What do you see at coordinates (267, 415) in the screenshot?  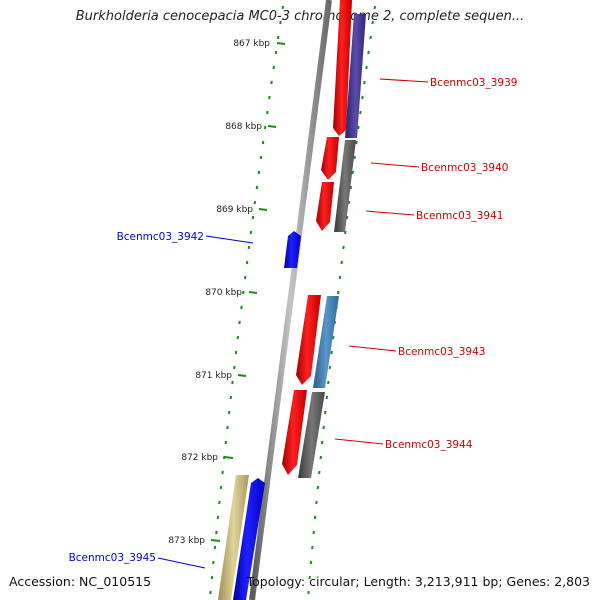 I see `reverse-genes` at bounding box center [267, 415].